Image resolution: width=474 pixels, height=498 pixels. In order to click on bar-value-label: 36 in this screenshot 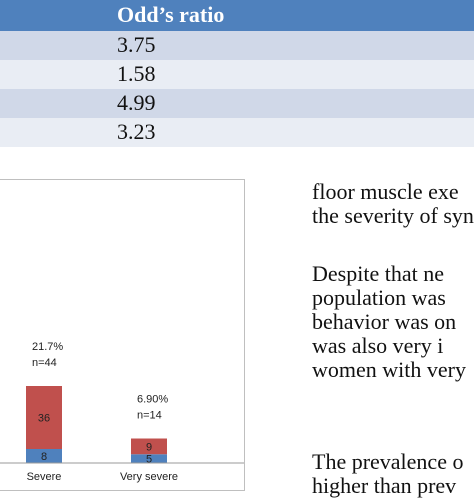, I will do `click(44, 419)`.